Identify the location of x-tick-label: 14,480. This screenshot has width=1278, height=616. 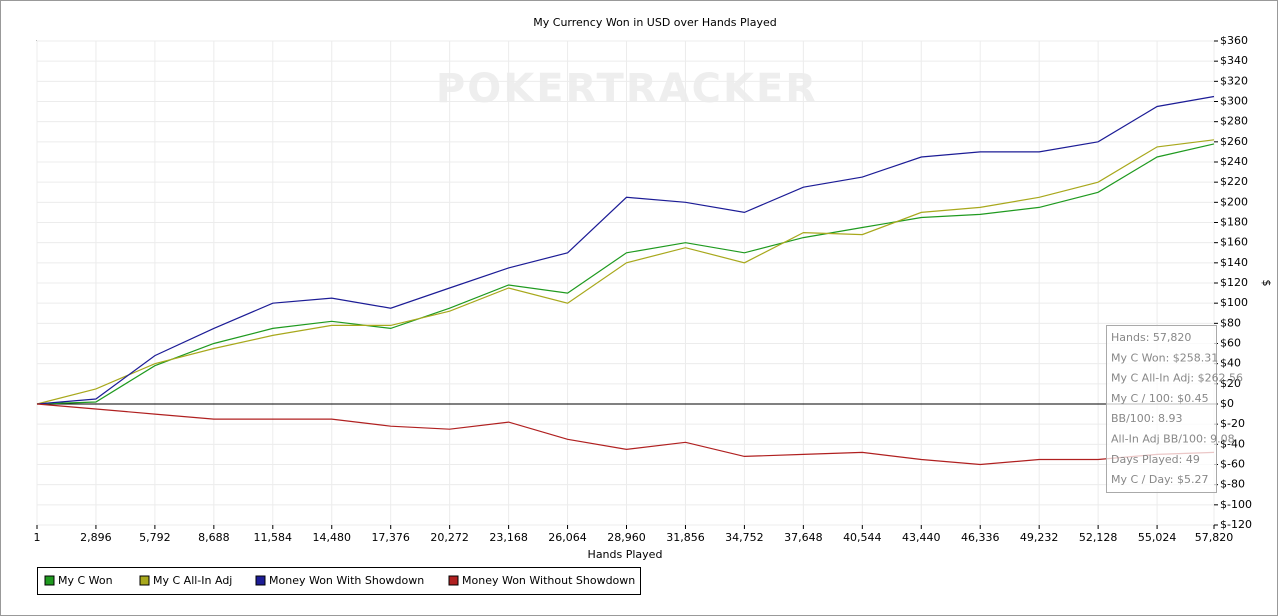
(331, 537).